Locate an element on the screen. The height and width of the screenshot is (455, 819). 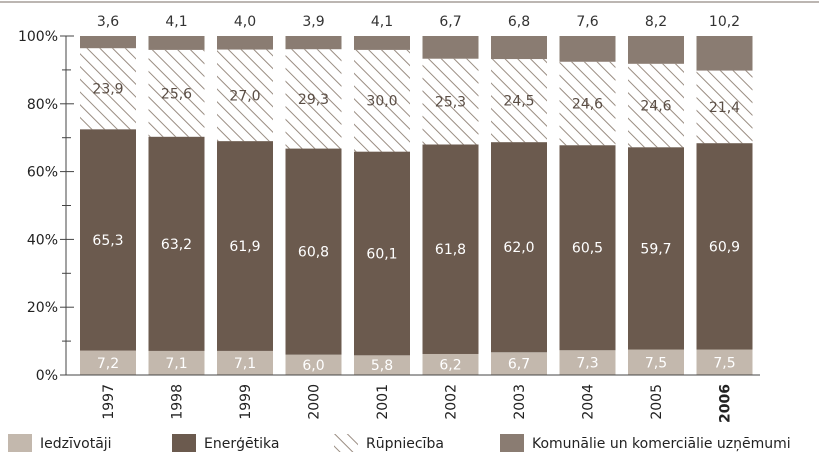
x-tick-label-1997: 1997 is located at coordinates (109, 402).